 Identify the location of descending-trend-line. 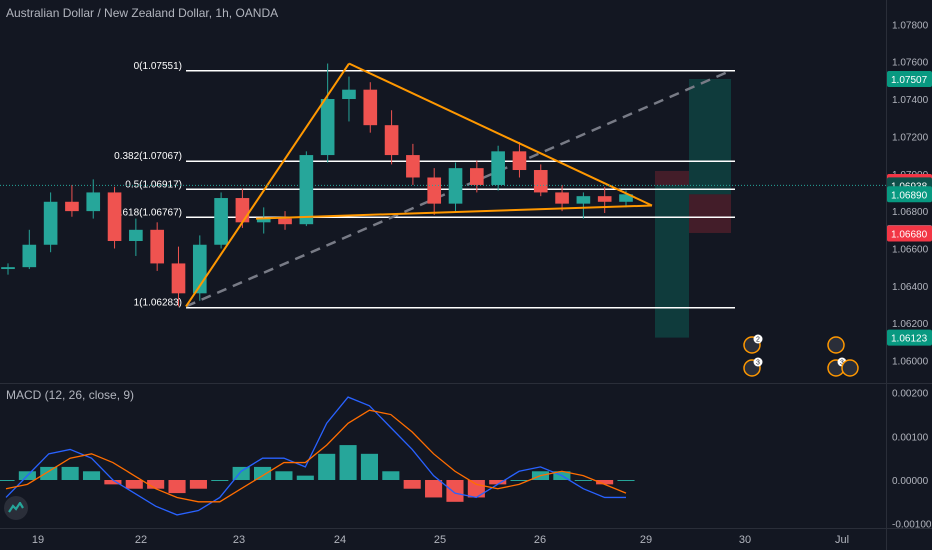
(500, 134).